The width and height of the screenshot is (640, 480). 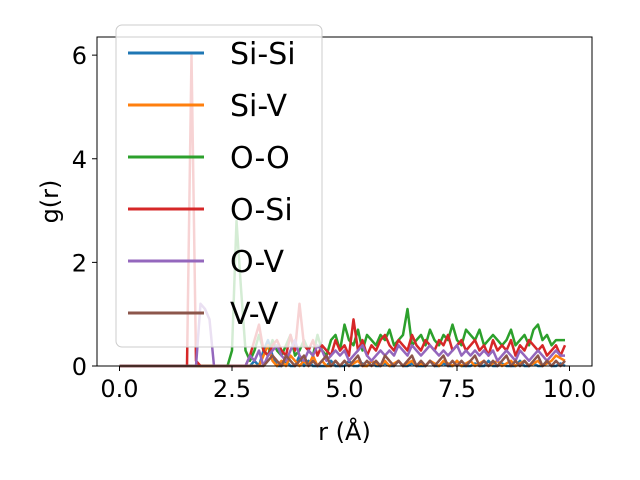 I want to click on x-tick-label-3: 7.5, so click(x=457, y=389).